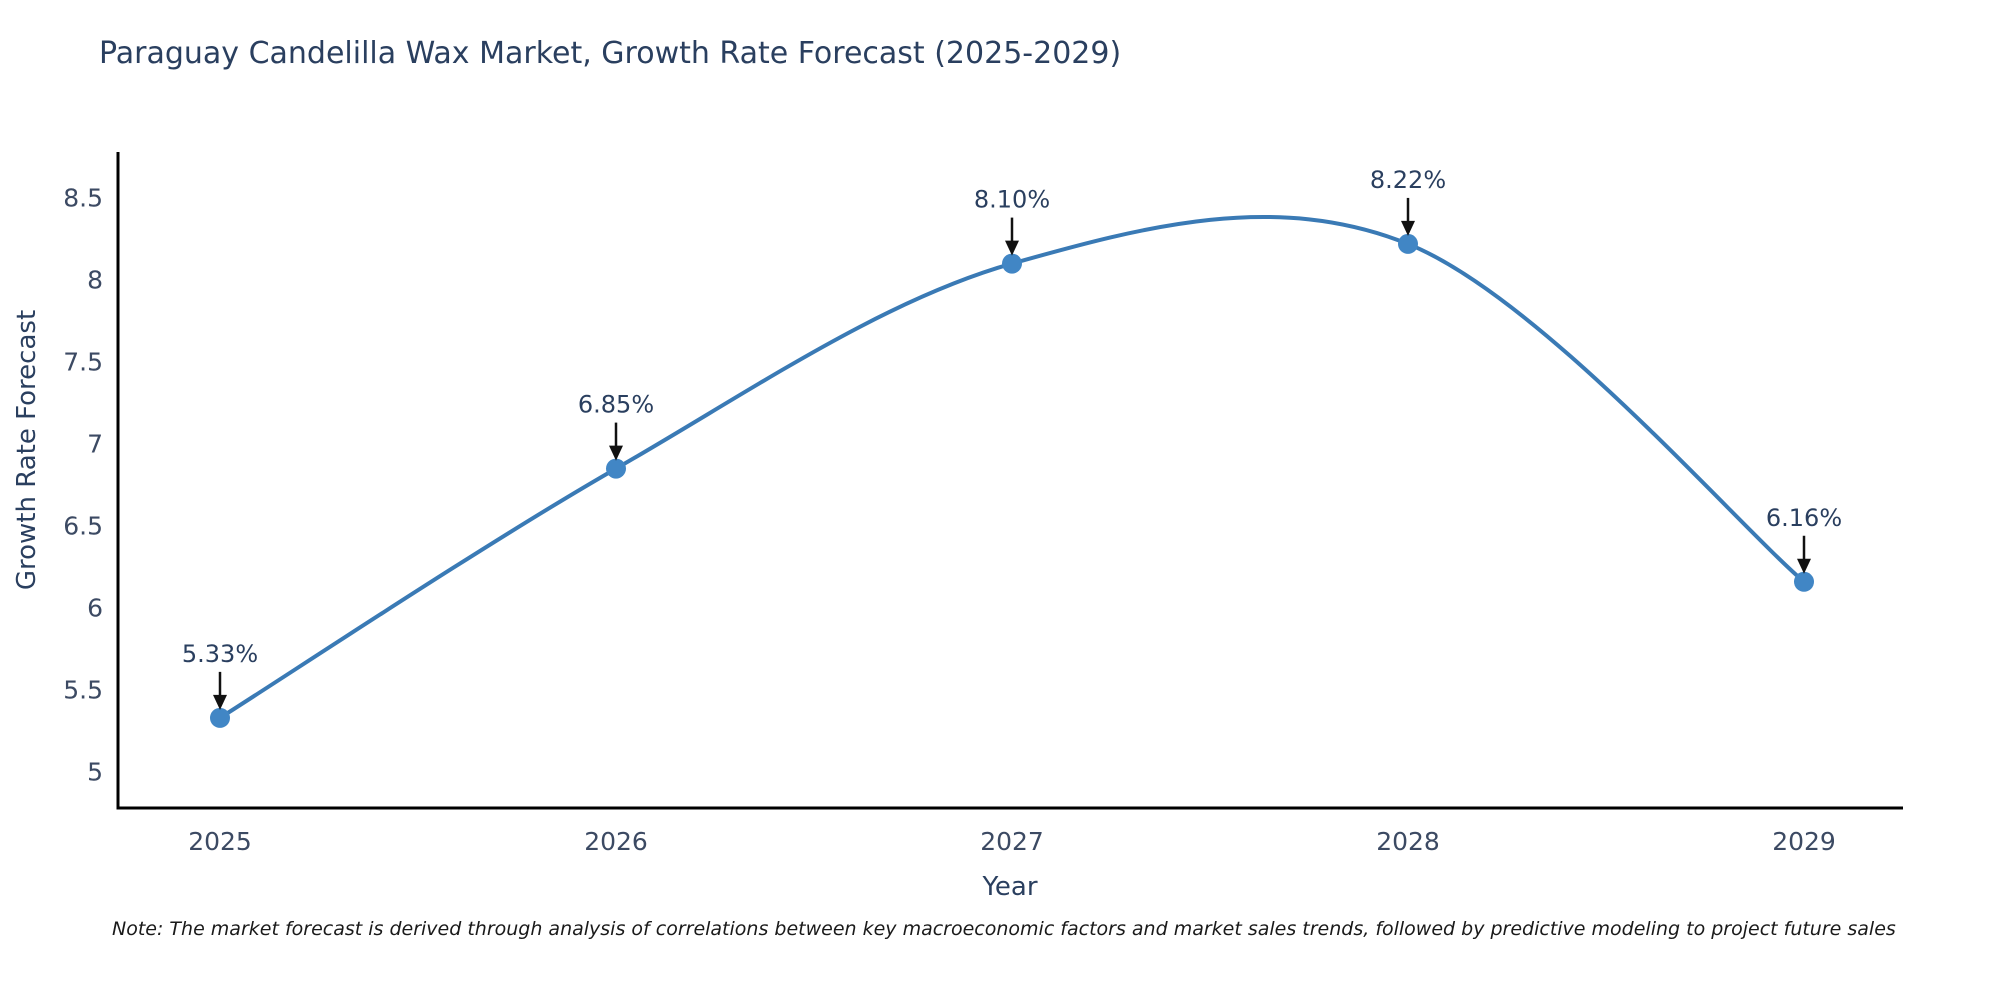 This screenshot has height=1000, width=2000. I want to click on y-tick-label: 8, so click(95, 280).